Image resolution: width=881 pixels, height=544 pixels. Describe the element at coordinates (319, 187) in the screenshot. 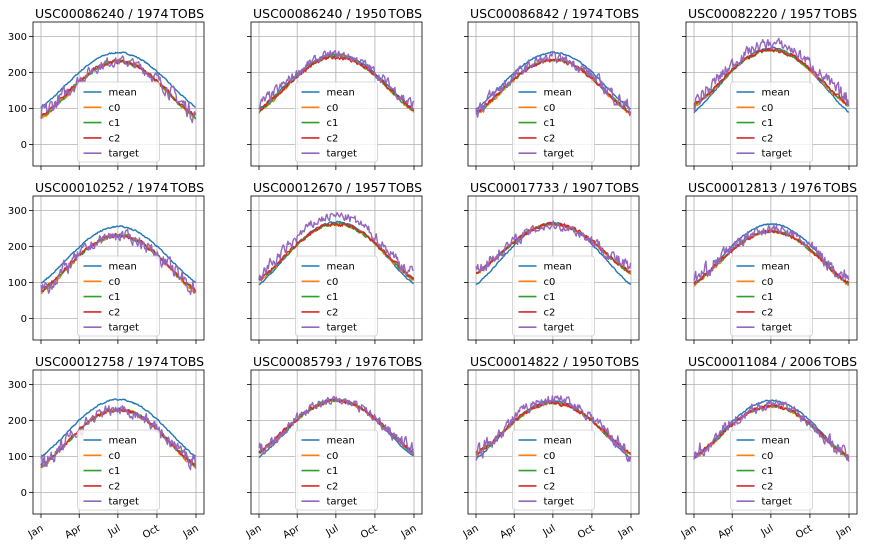

I see `subplot-title: USC00012670 / 1957` at that location.